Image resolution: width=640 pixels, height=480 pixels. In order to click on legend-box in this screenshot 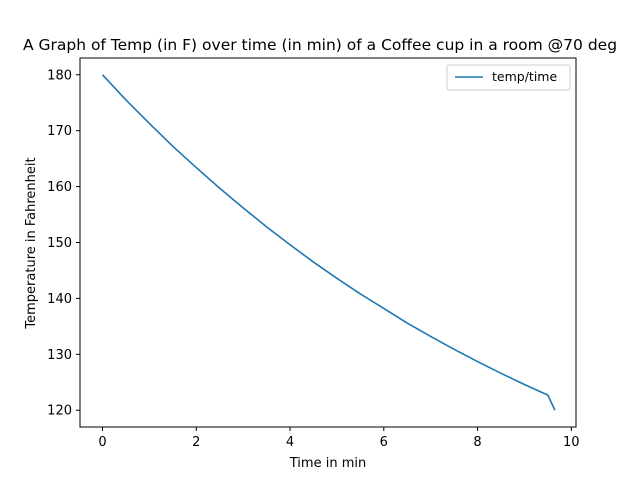, I will do `click(508, 77)`.